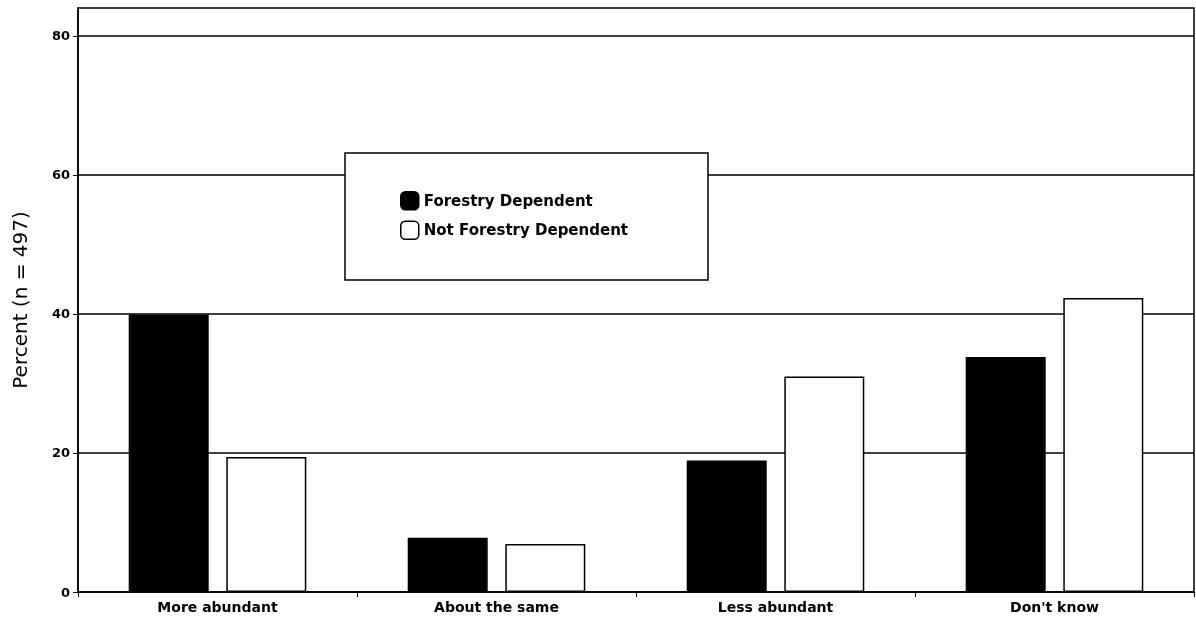 The width and height of the screenshot is (1196, 637). I want to click on y-axis-title: Percent (n = 497), so click(20, 300).